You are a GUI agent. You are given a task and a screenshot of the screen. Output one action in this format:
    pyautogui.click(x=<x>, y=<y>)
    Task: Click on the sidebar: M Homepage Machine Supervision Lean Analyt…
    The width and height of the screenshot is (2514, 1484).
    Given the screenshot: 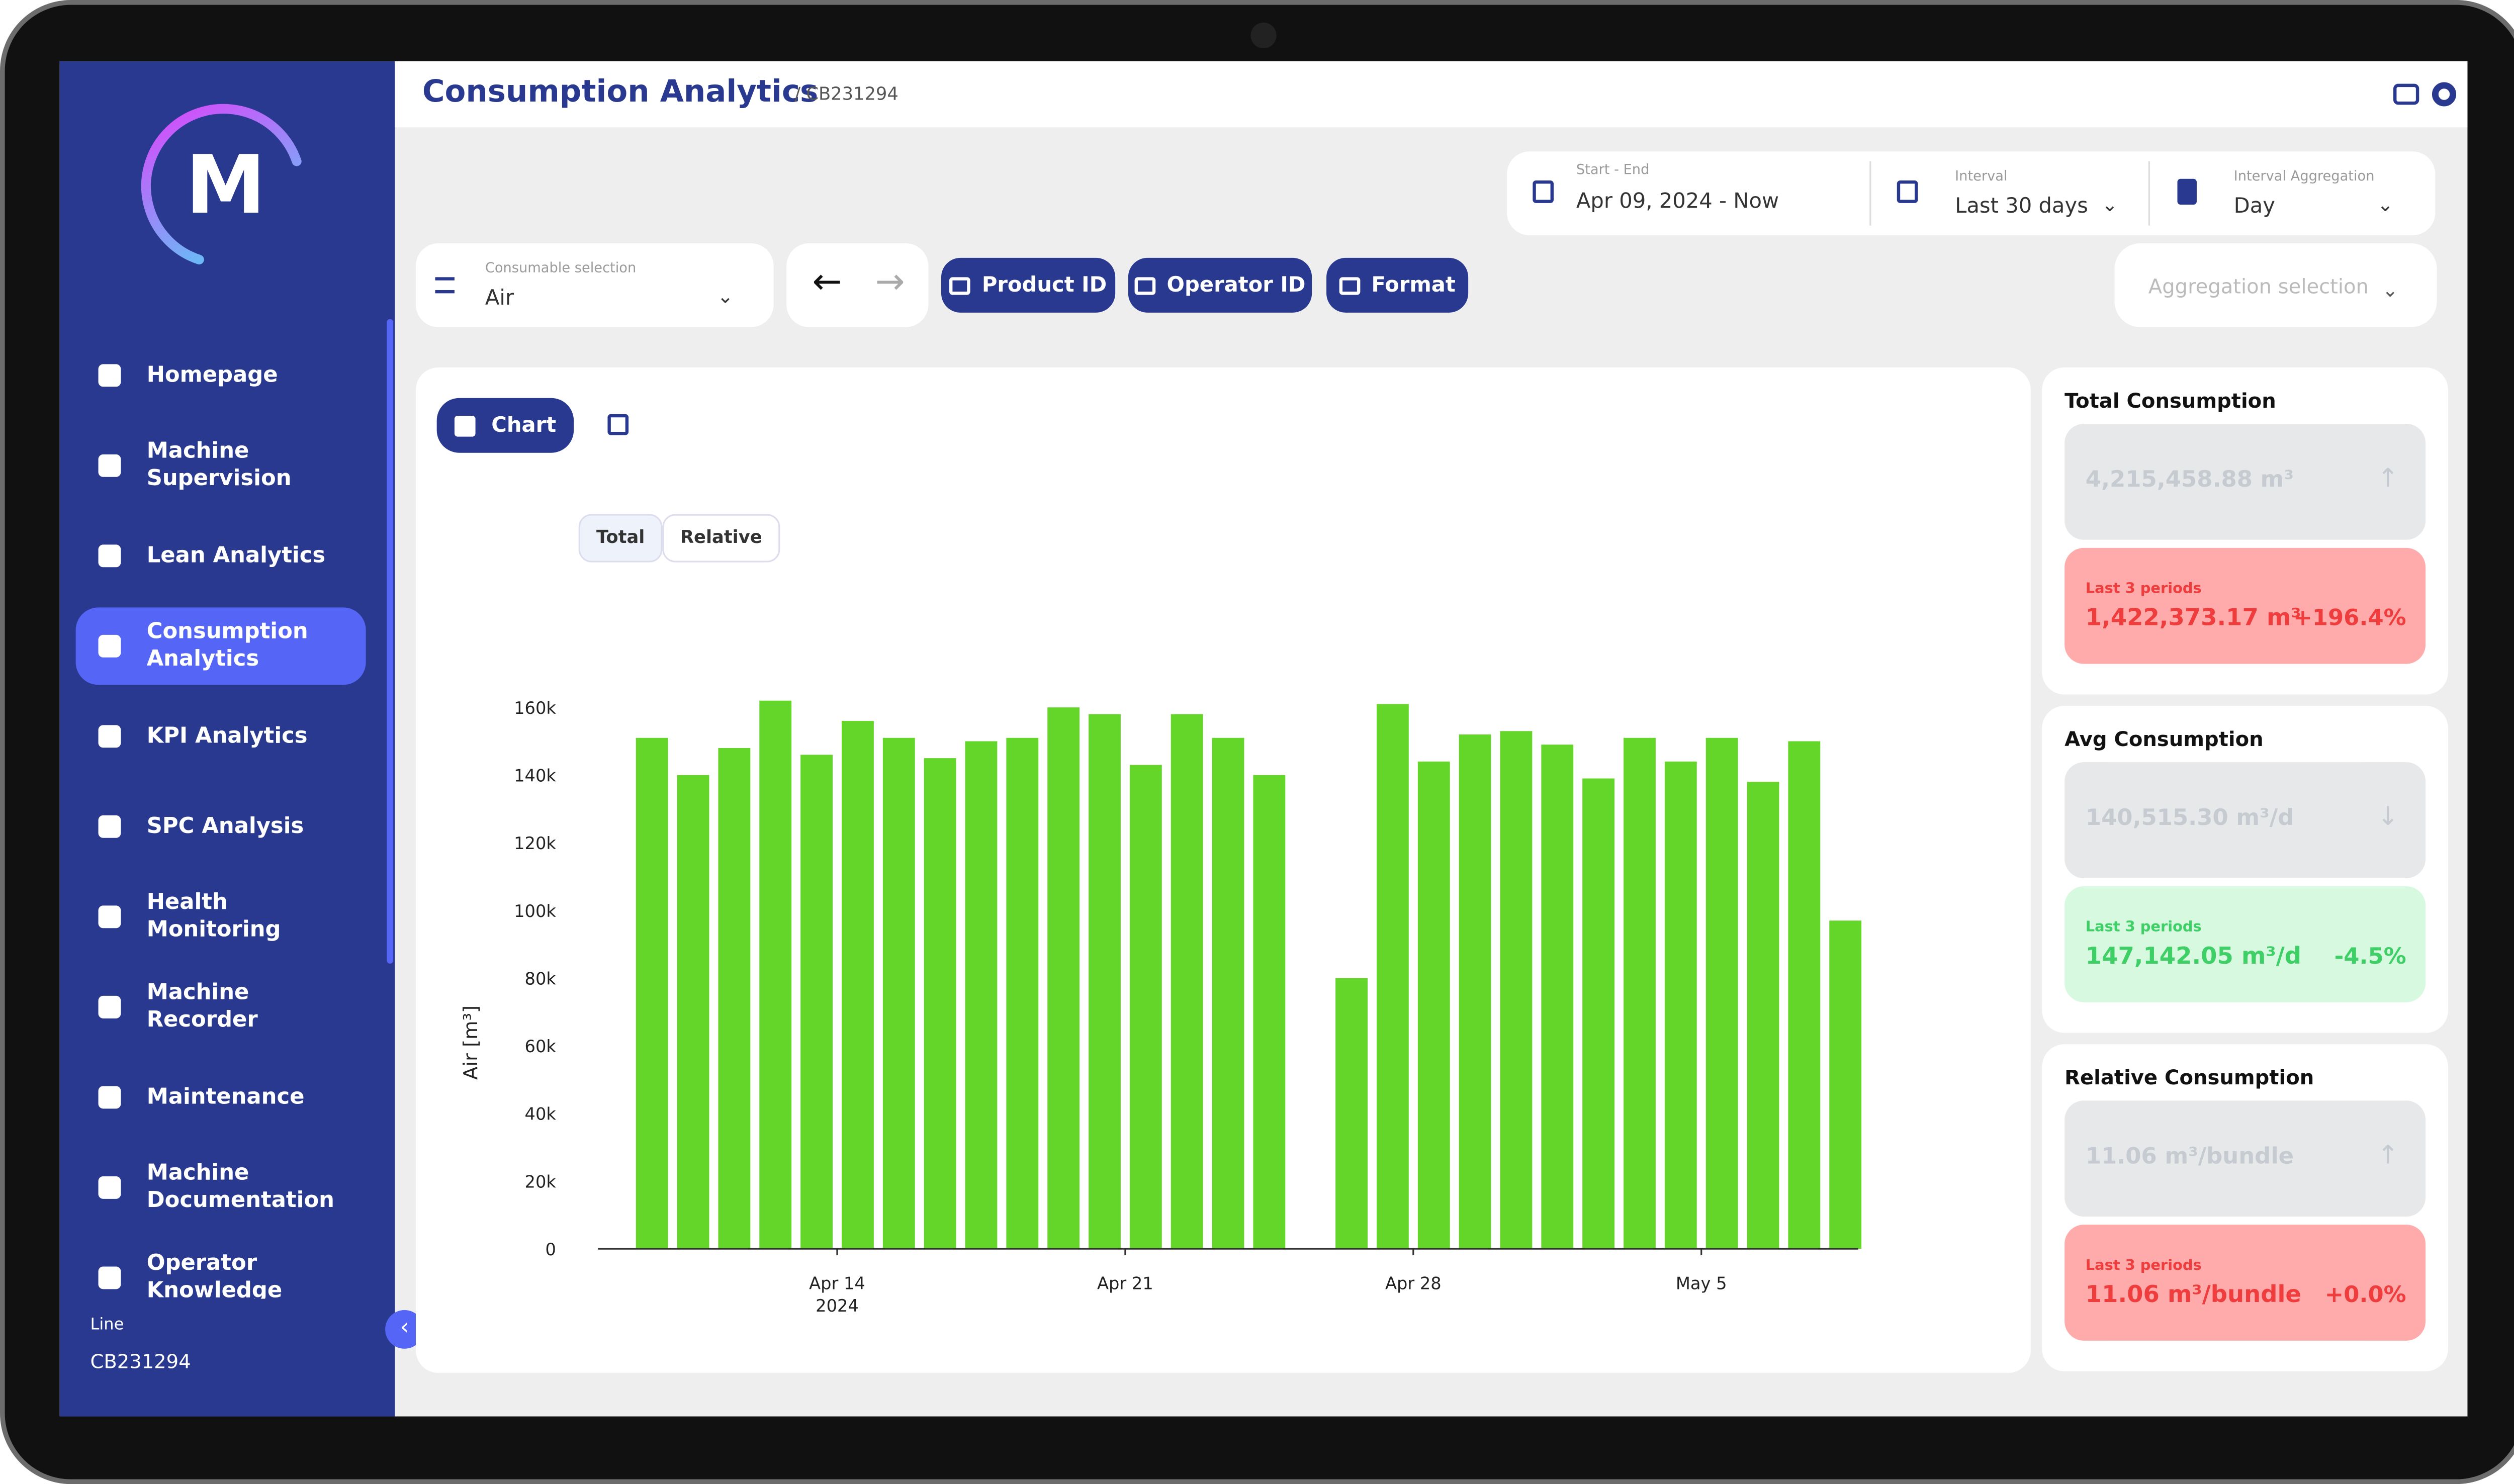 What is the action you would take?
    pyautogui.click(x=227, y=739)
    